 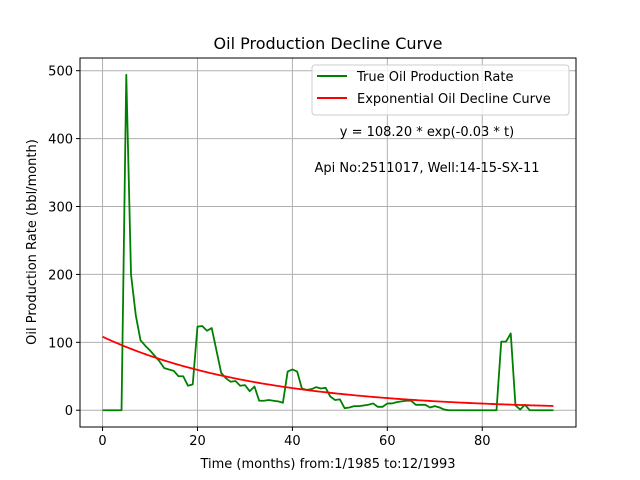 I want to click on x-tick-label: 40, so click(x=292, y=441).